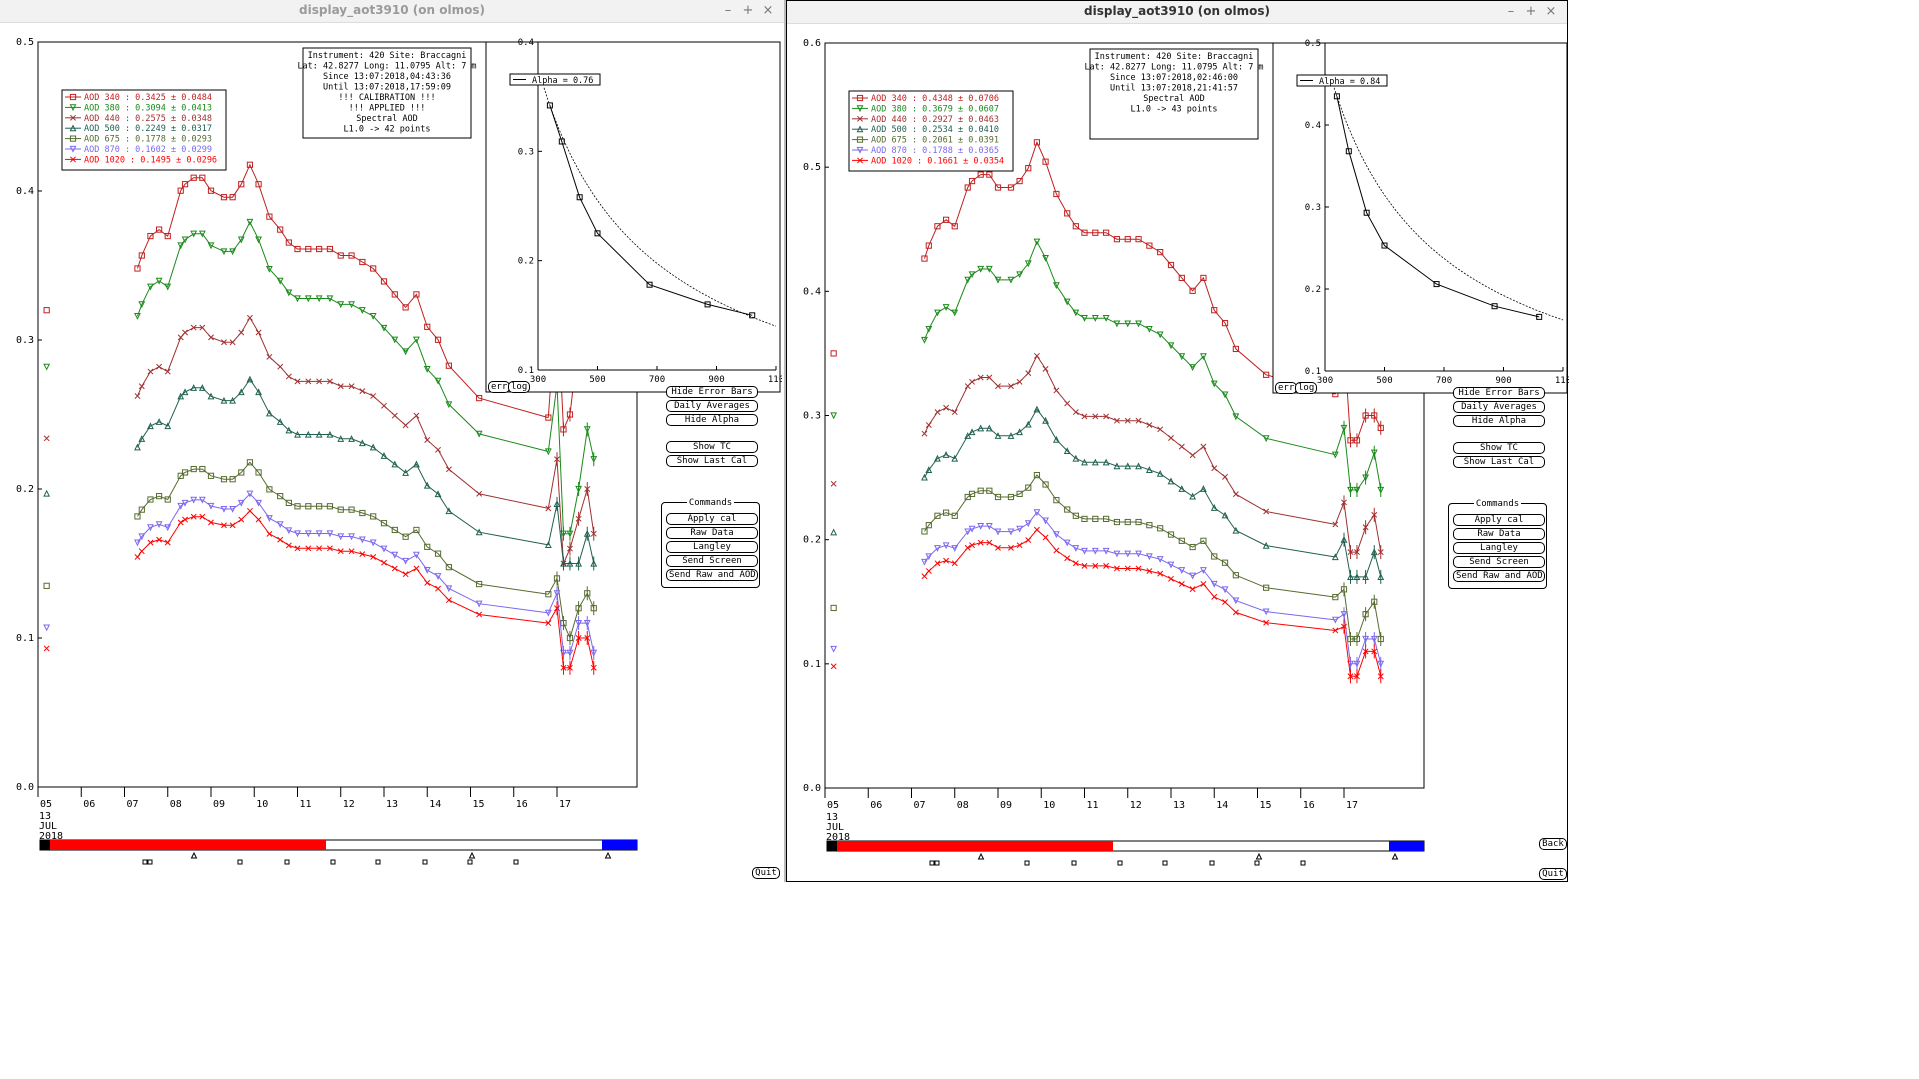  What do you see at coordinates (1313, 208) in the screenshot?
I see `inset-y-tick-label: 0.3` at bounding box center [1313, 208].